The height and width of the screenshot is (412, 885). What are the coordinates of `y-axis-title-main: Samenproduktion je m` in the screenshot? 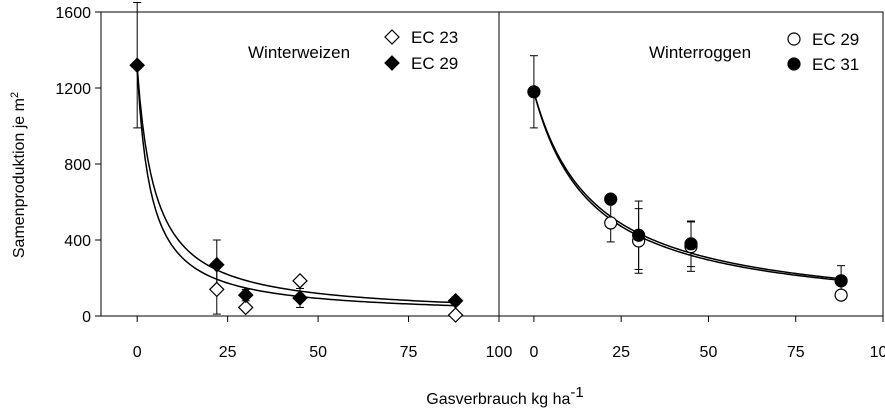 It's located at (19, 178).